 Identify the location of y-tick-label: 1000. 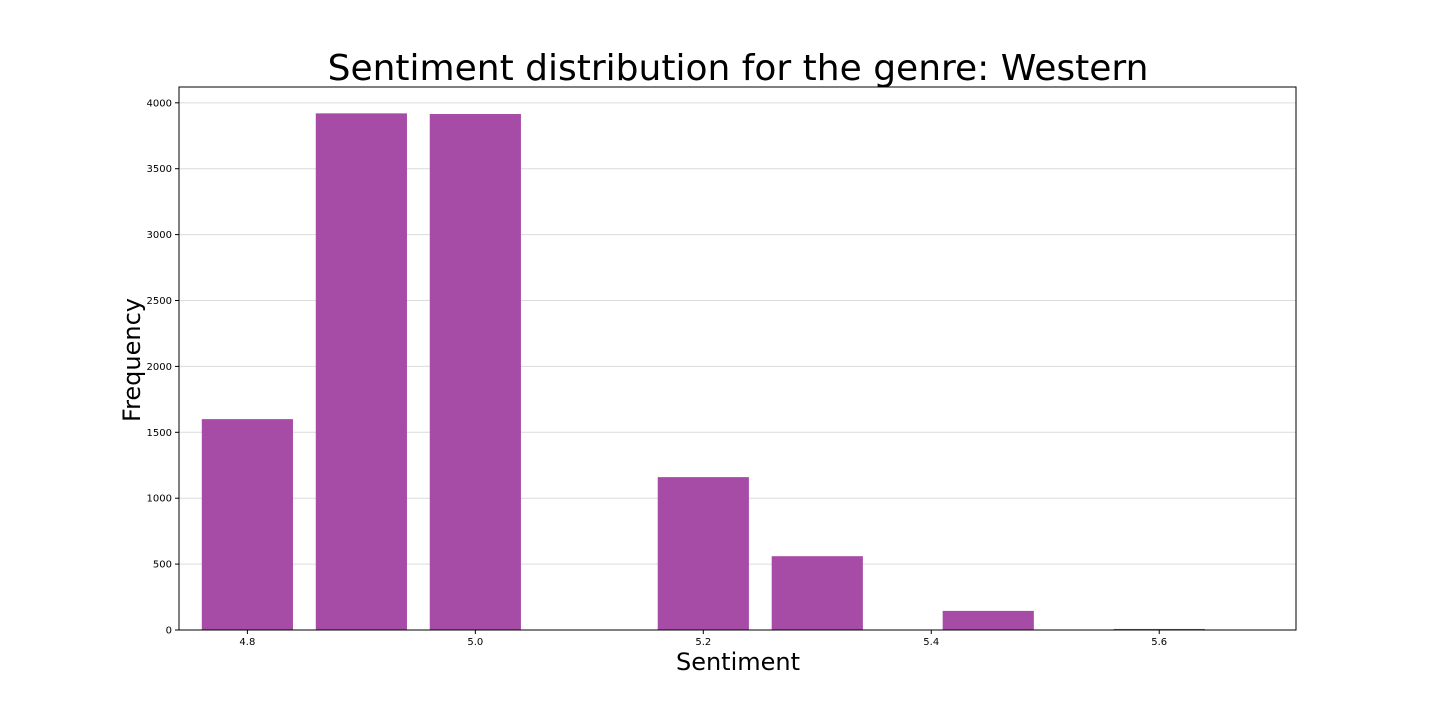
(159, 499).